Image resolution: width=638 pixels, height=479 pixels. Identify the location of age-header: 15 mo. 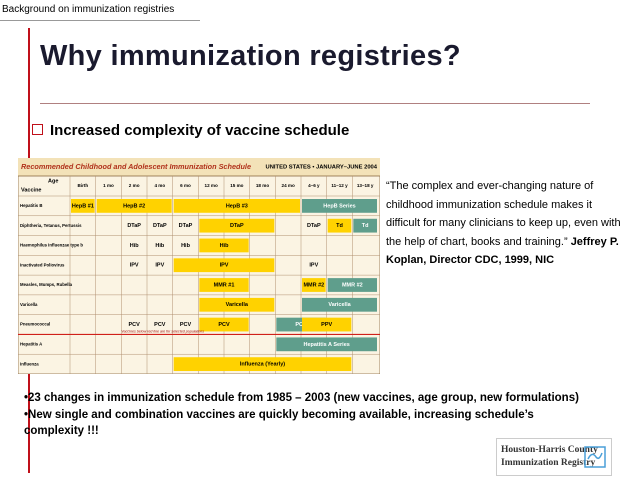
(236, 185).